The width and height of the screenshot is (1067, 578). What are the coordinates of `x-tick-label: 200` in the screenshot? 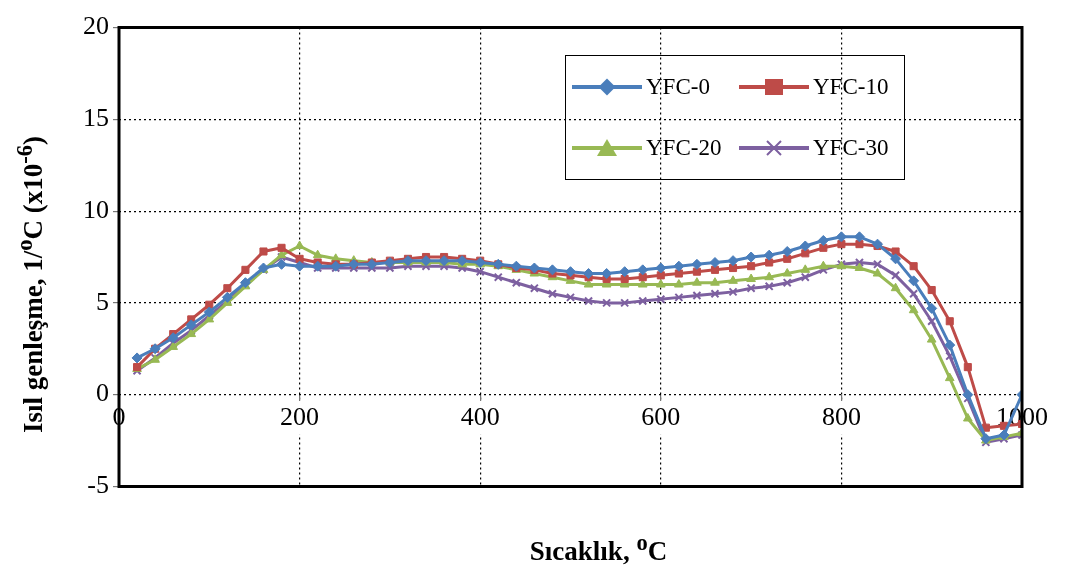 It's located at (300, 417).